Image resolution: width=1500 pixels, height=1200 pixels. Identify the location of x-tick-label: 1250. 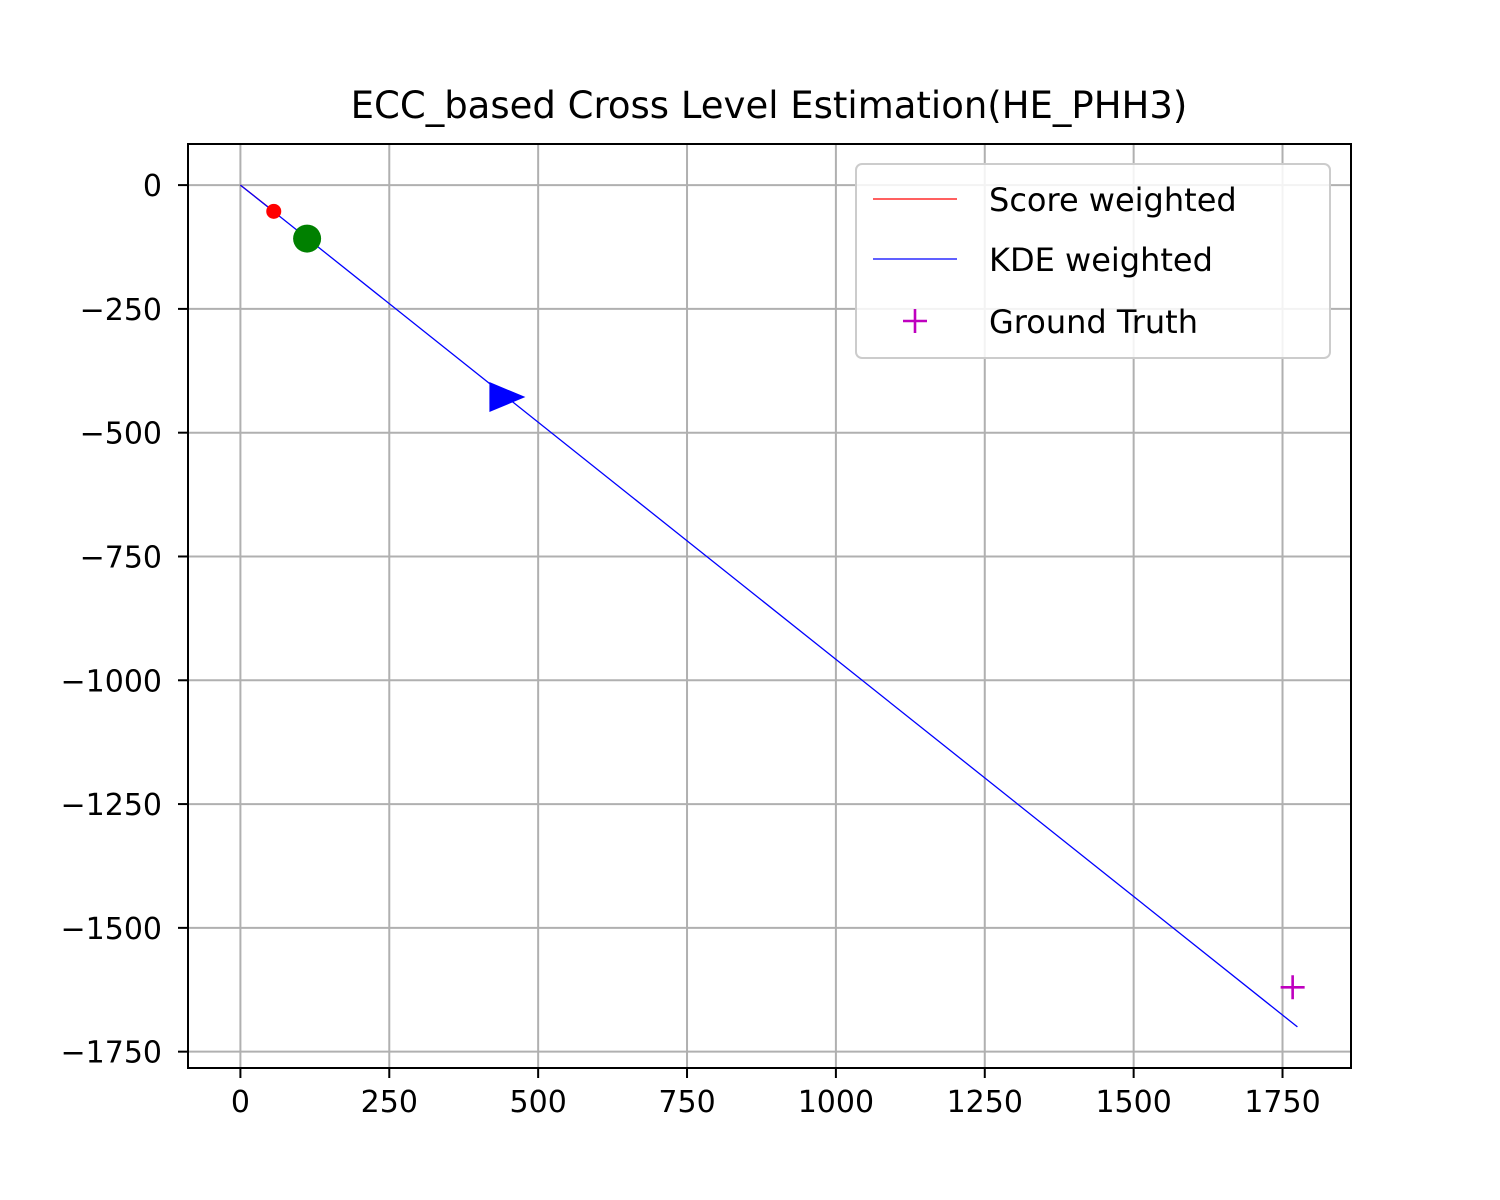
(985, 1102).